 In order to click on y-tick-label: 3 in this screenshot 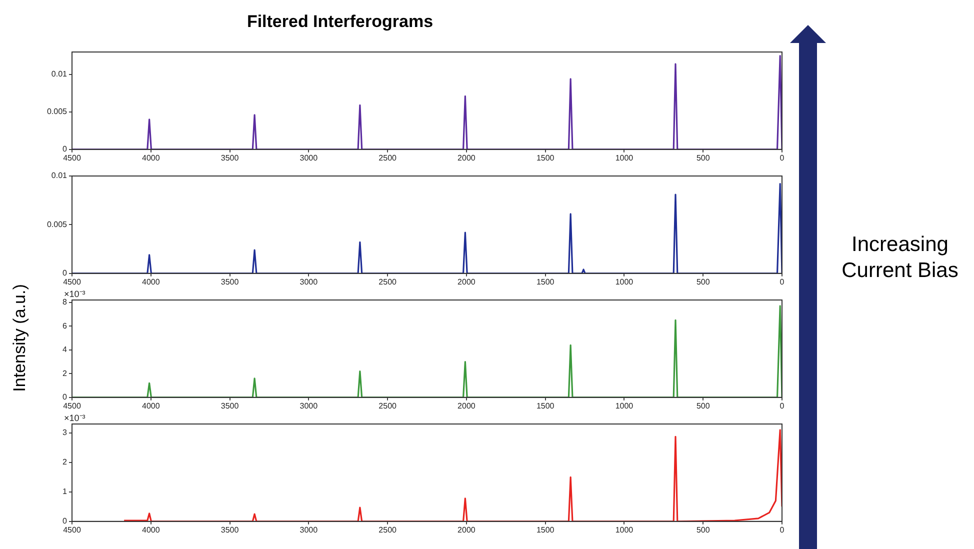, I will do `click(65, 433)`.